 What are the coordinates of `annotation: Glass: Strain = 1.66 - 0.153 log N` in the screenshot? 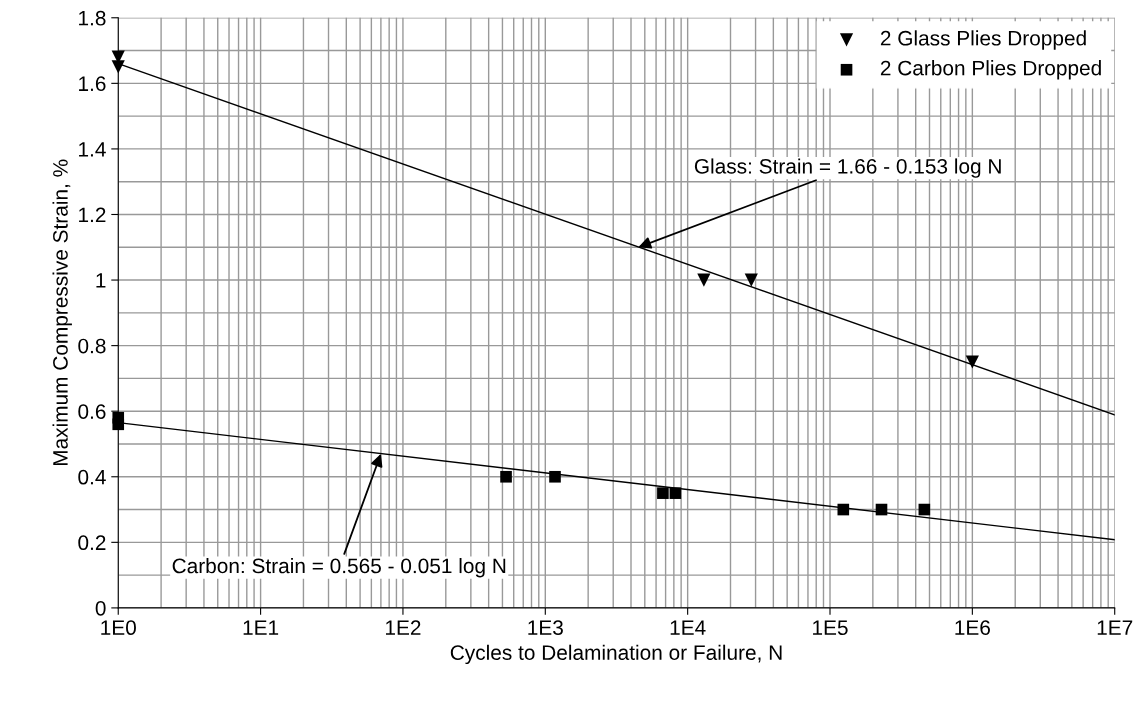 It's located at (847, 168).